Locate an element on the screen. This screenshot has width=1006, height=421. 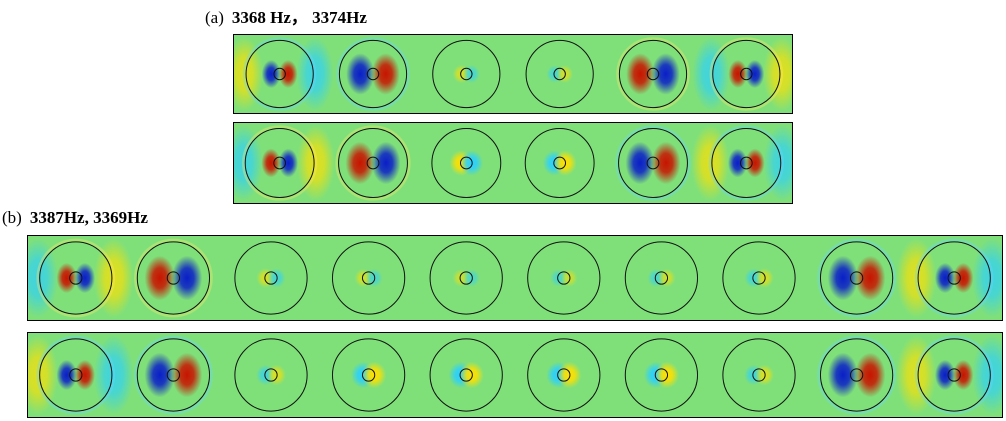
panel-a-tag: (a) is located at coordinates (214, 17).